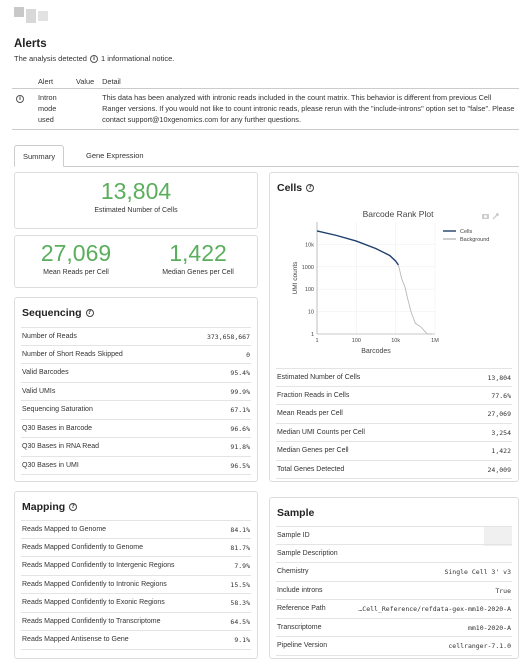  I want to click on cells-row-label: Median Genes per Cell, so click(313, 450).